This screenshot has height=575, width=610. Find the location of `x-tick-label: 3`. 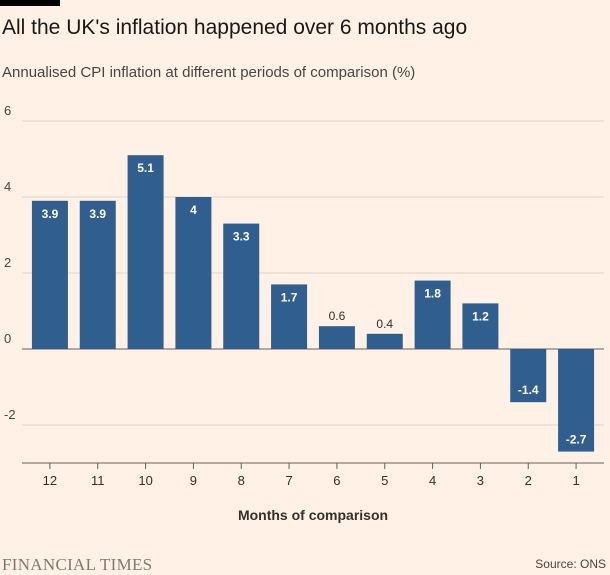

x-tick-label: 3 is located at coordinates (480, 480).